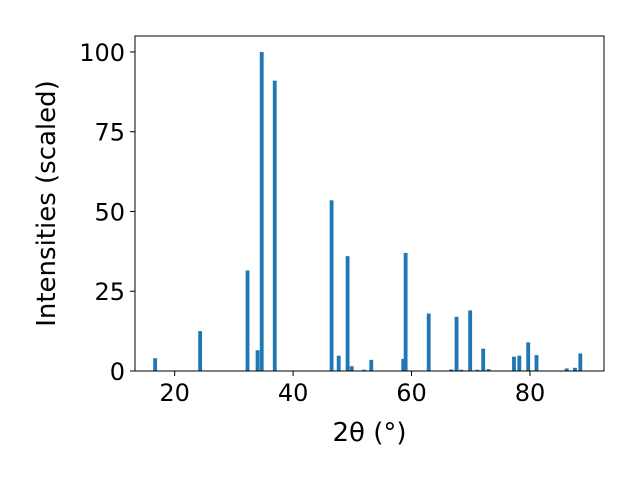 The height and width of the screenshot is (480, 640). Describe the element at coordinates (293, 393) in the screenshot. I see `x-tick-label: 40` at that location.